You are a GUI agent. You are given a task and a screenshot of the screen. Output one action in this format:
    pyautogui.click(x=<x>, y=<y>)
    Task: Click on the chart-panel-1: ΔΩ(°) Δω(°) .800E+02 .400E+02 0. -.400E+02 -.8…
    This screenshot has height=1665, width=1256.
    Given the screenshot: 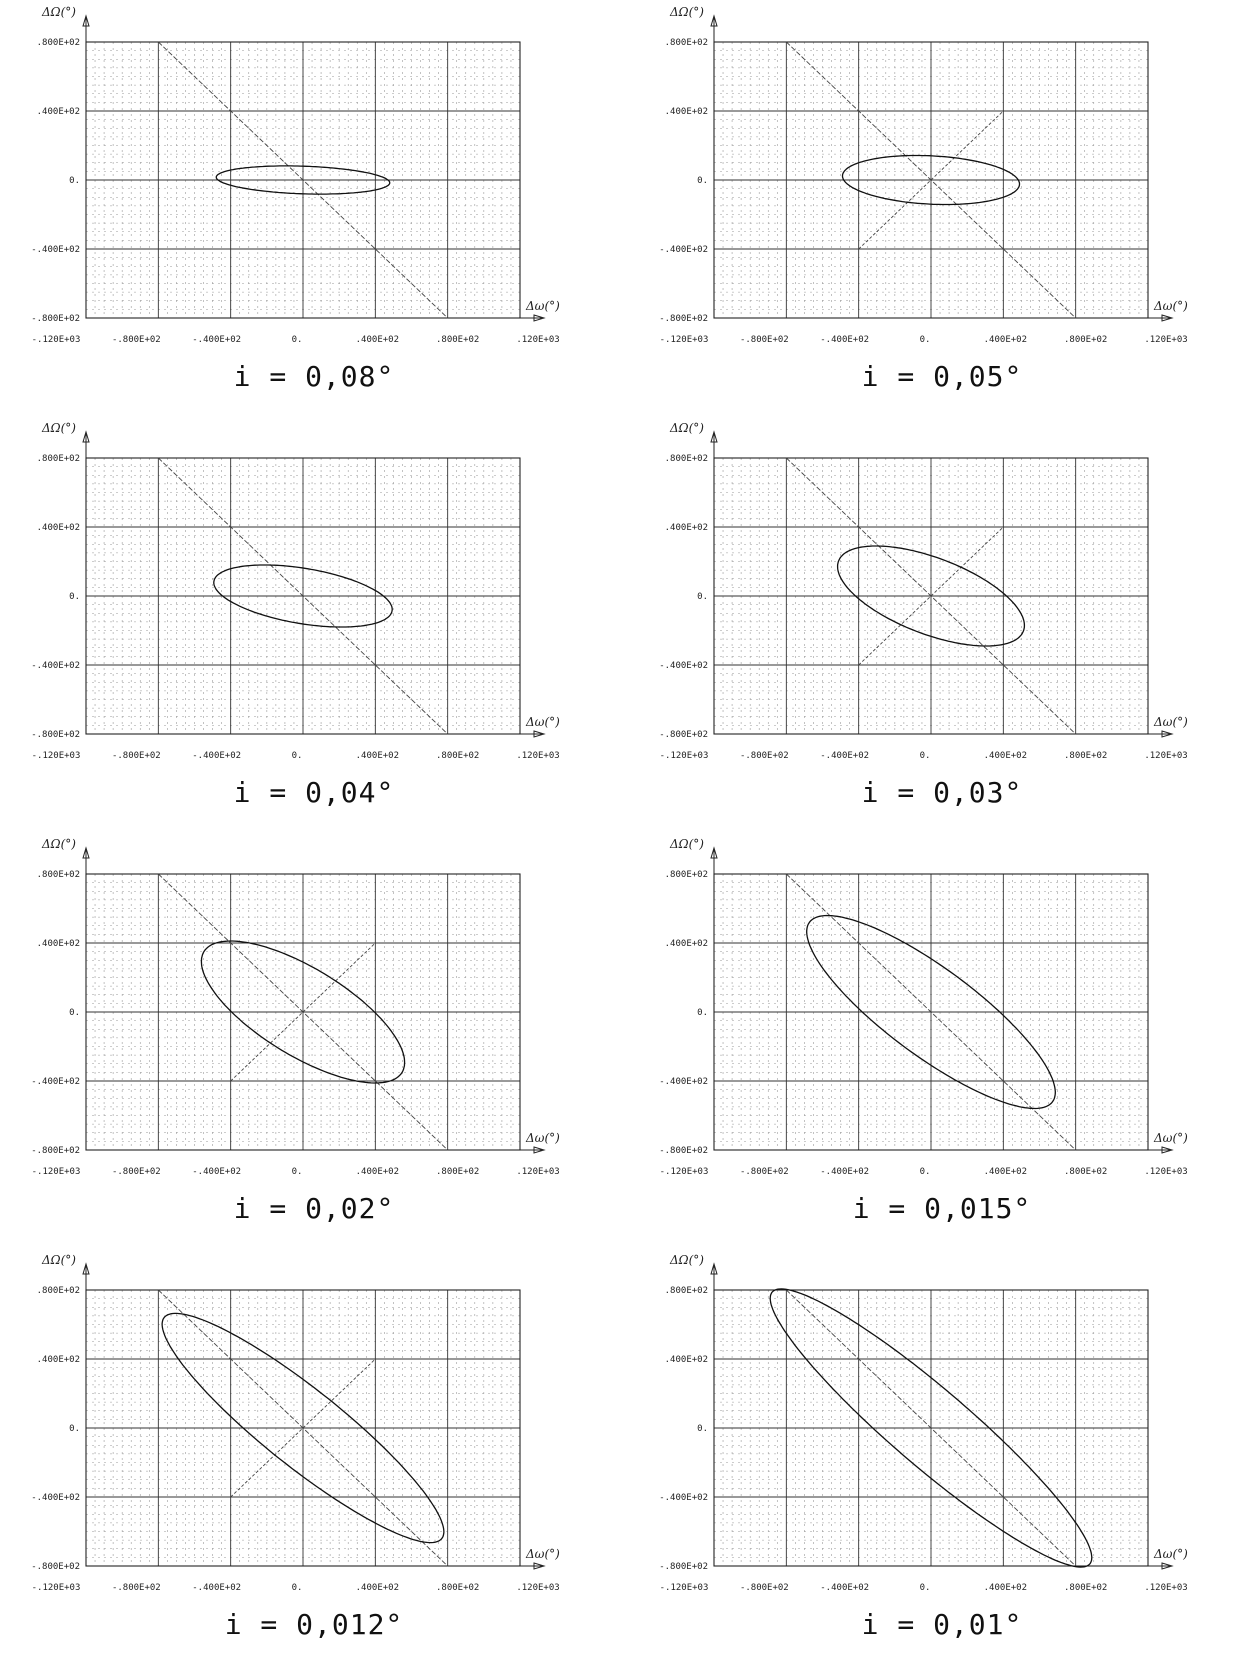 What is the action you would take?
    pyautogui.click(x=314, y=208)
    